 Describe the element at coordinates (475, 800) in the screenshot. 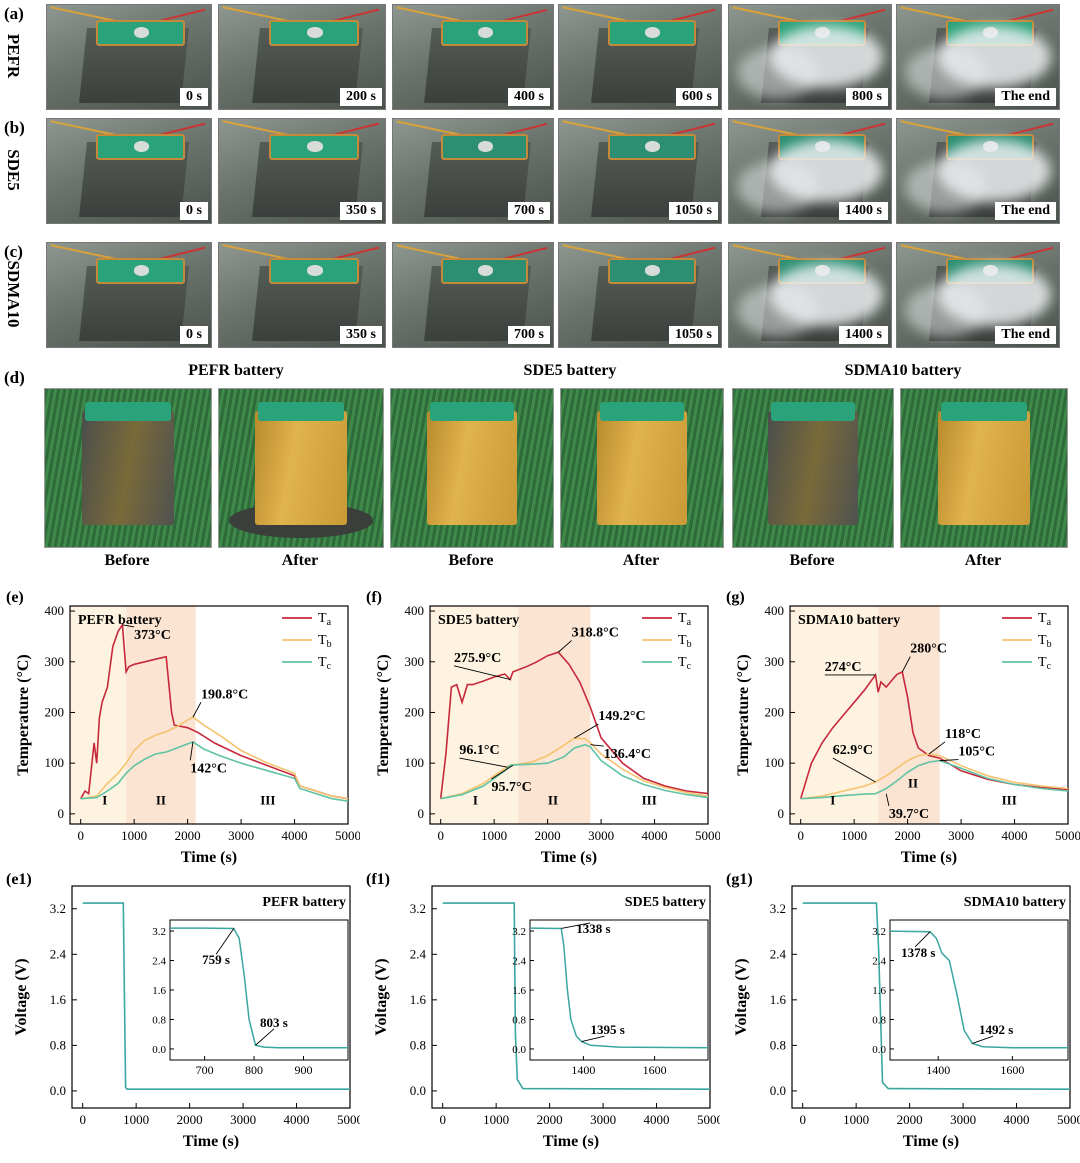

I see `zone-label: I` at that location.